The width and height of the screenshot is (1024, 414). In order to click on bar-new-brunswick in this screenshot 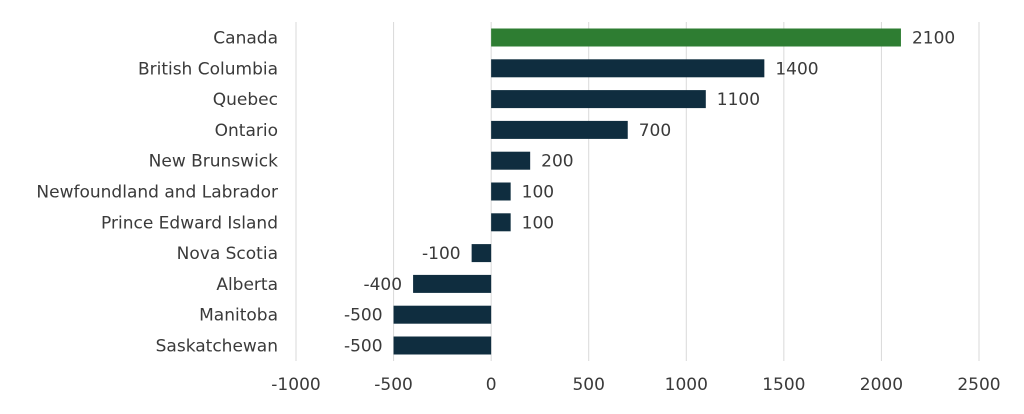, I will do `click(511, 160)`.